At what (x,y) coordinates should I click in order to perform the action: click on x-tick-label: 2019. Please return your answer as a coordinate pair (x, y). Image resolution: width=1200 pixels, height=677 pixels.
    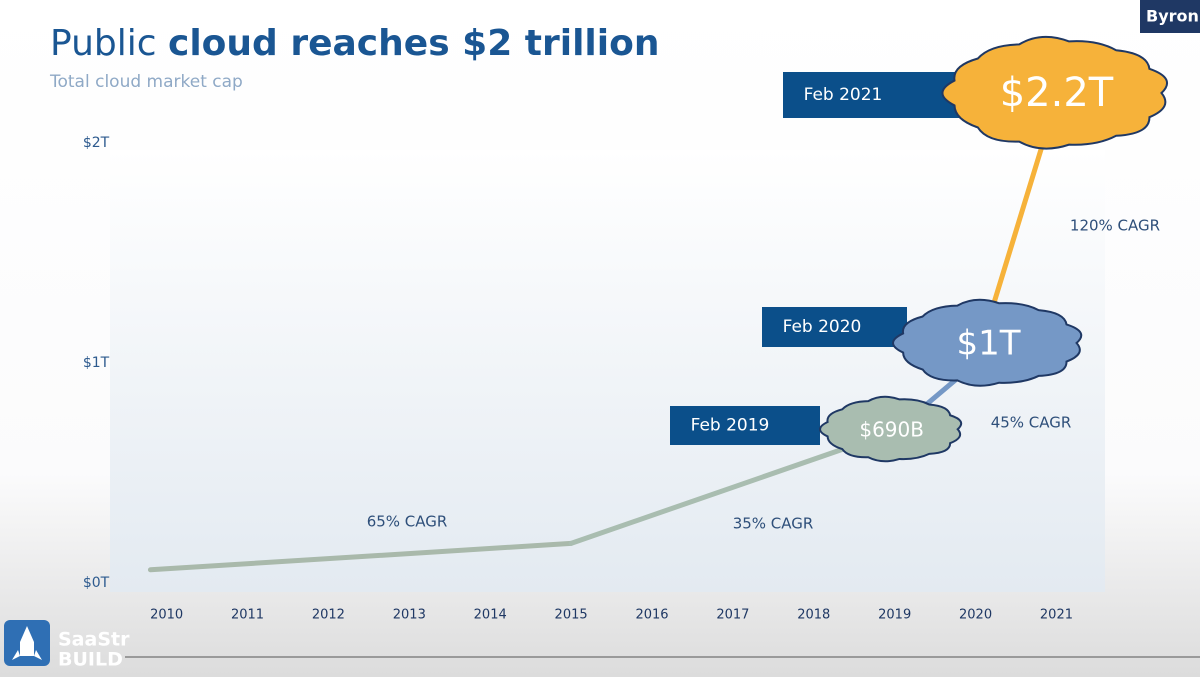
    Looking at the image, I should click on (894, 615).